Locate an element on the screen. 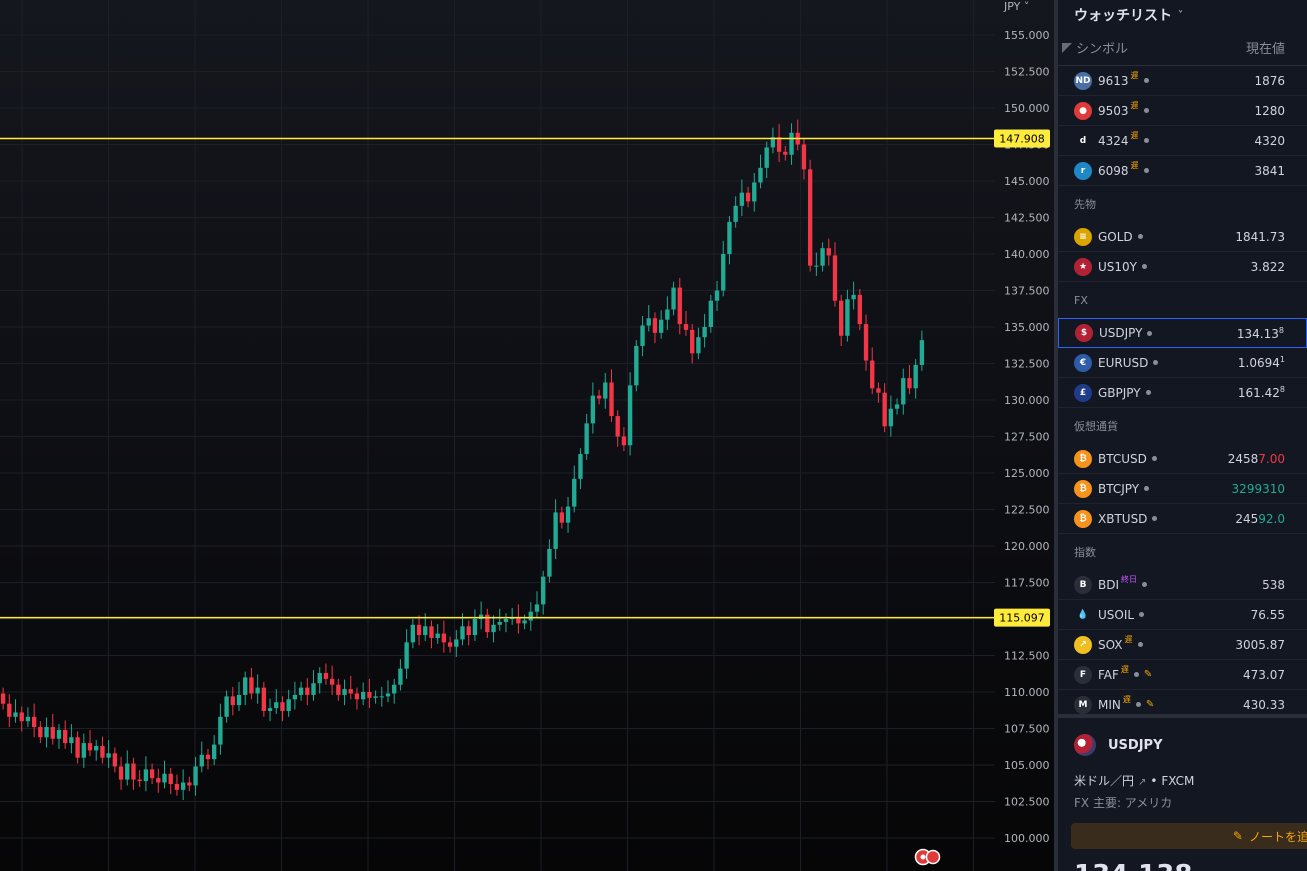  watchlist-row-9613: ND 9613 遅 1876 is located at coordinates (1182, 81).